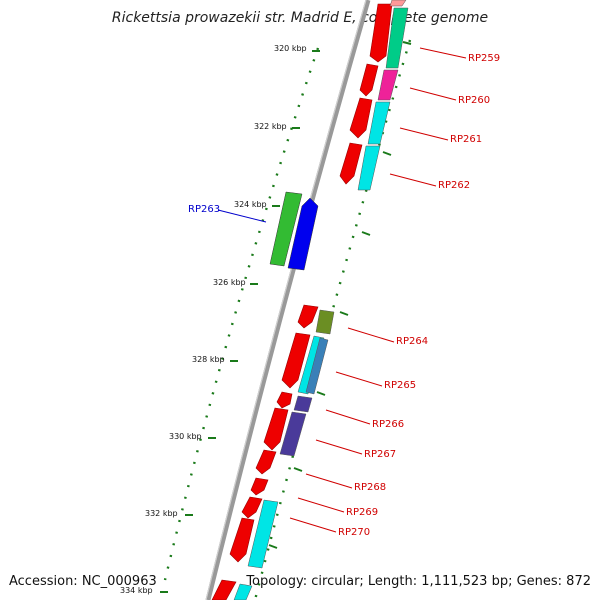 The height and width of the screenshot is (600, 600). Describe the element at coordinates (270, 126) in the screenshot. I see `tick-label: 322 kbp` at that location.